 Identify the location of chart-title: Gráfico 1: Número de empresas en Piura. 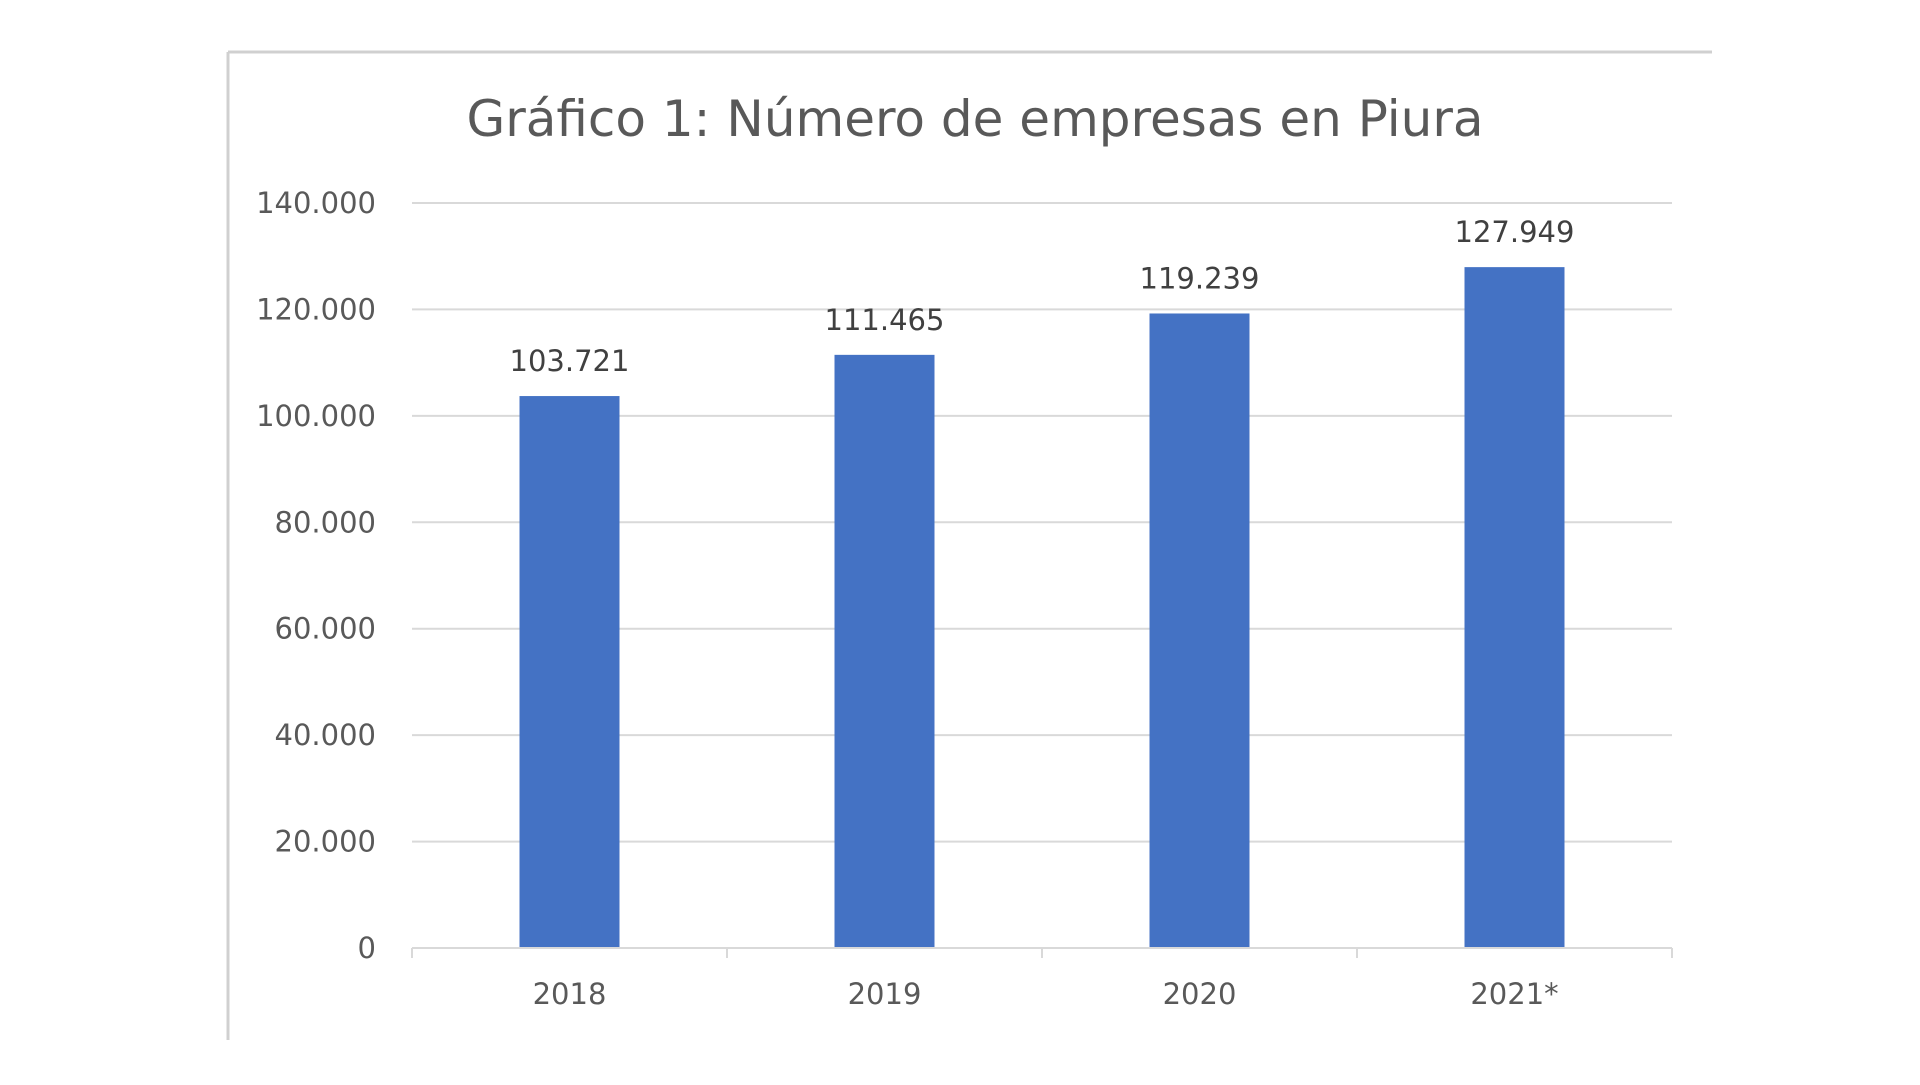
(974, 119).